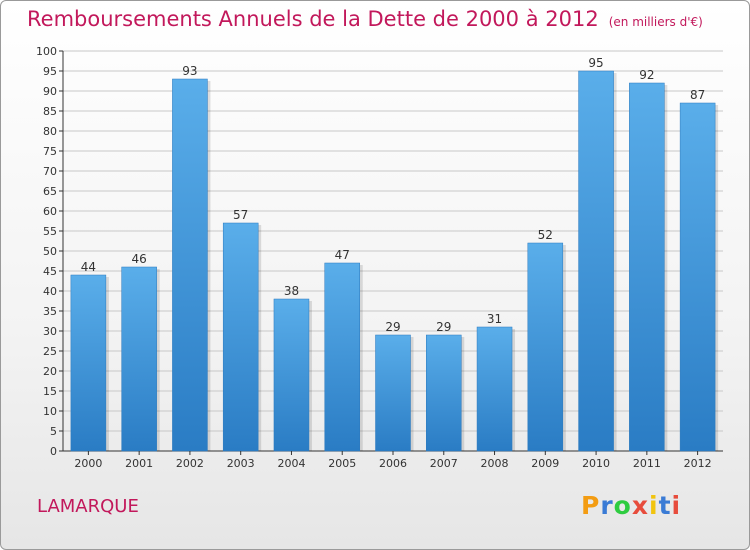 The image size is (750, 550). I want to click on x-tick-label: 2005, so click(342, 463).